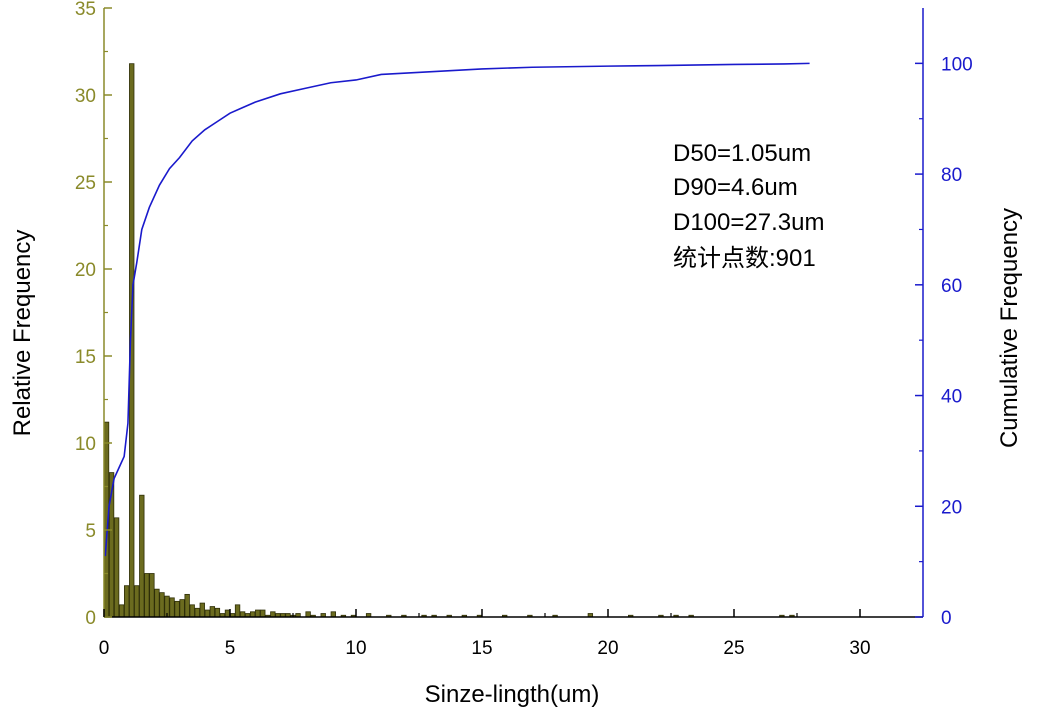  What do you see at coordinates (85, 357) in the screenshot?
I see `left-tick-label: 15` at bounding box center [85, 357].